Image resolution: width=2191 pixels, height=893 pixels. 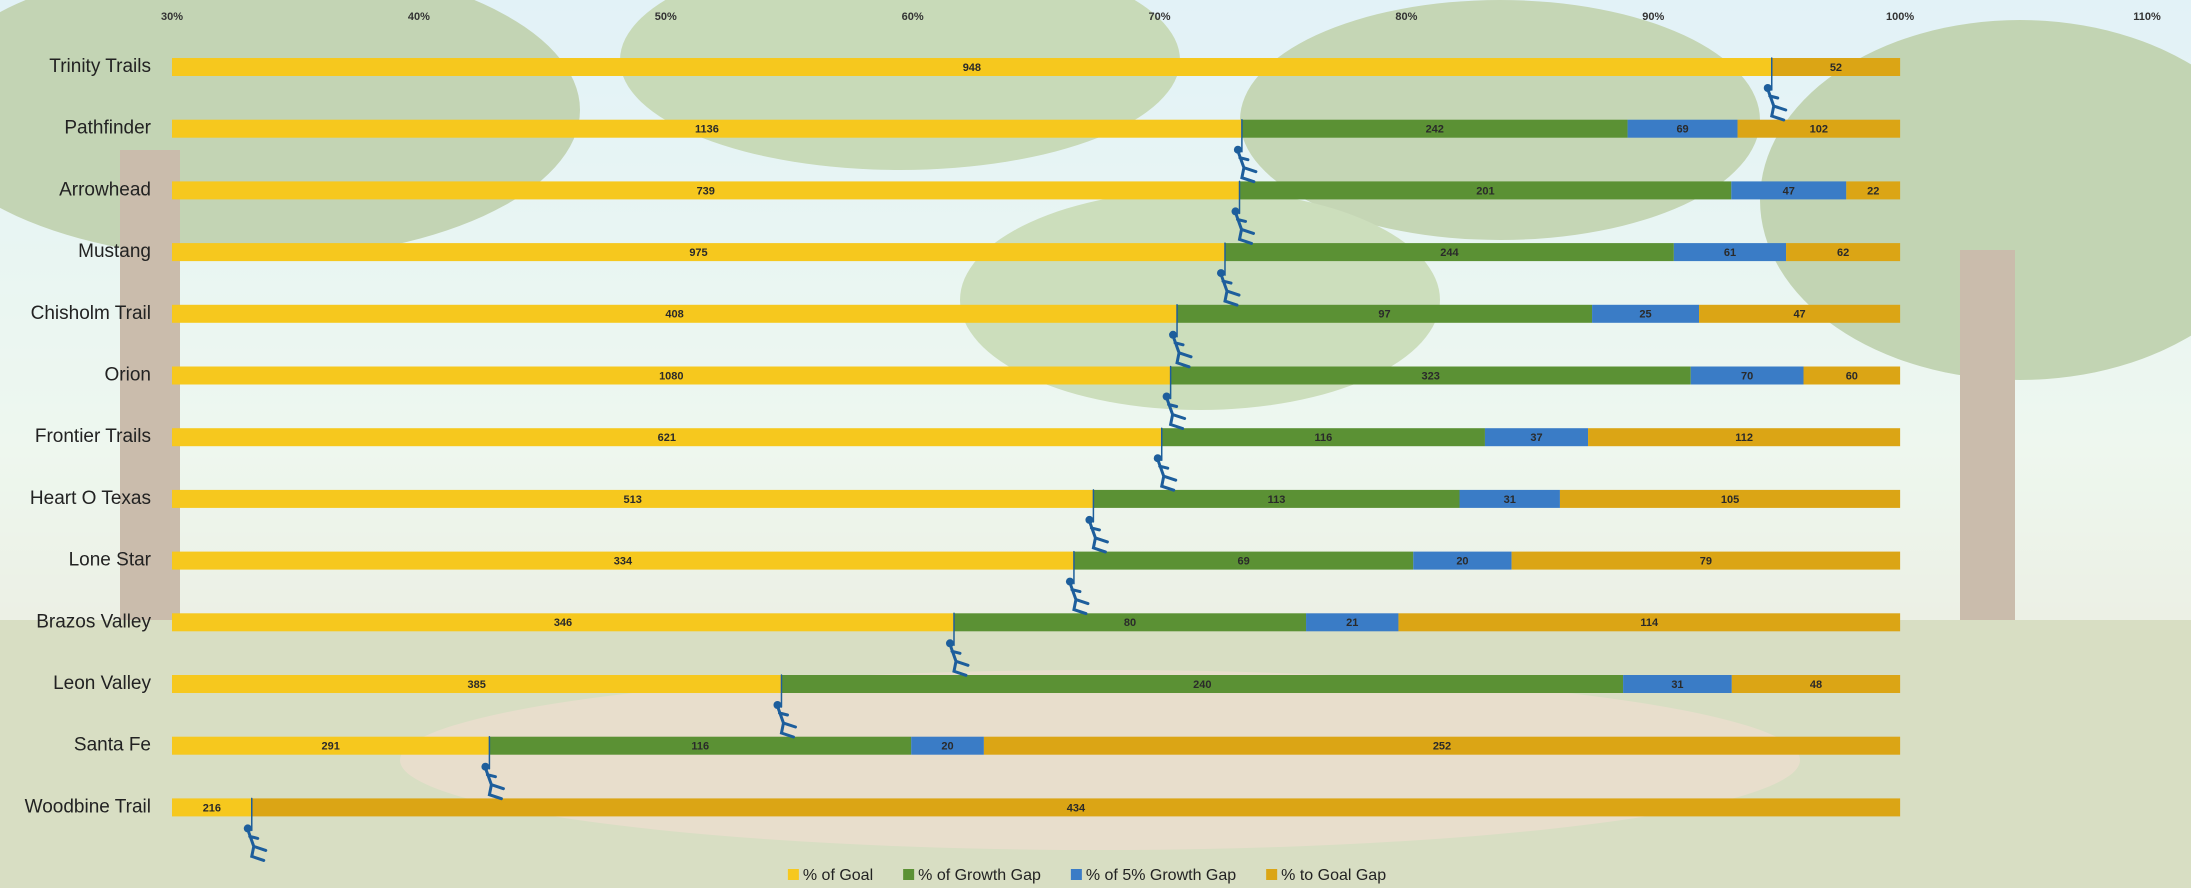 I want to click on value-label: 22, so click(x=1873, y=191).